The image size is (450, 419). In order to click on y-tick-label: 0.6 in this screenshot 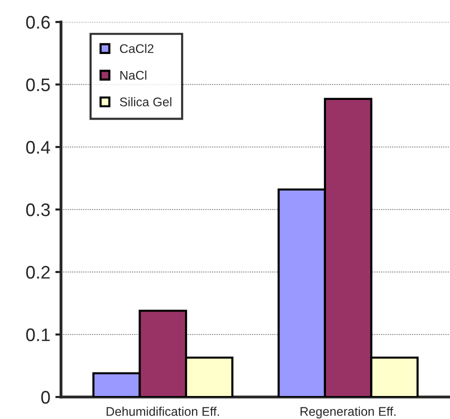, I will do `click(38, 22)`.